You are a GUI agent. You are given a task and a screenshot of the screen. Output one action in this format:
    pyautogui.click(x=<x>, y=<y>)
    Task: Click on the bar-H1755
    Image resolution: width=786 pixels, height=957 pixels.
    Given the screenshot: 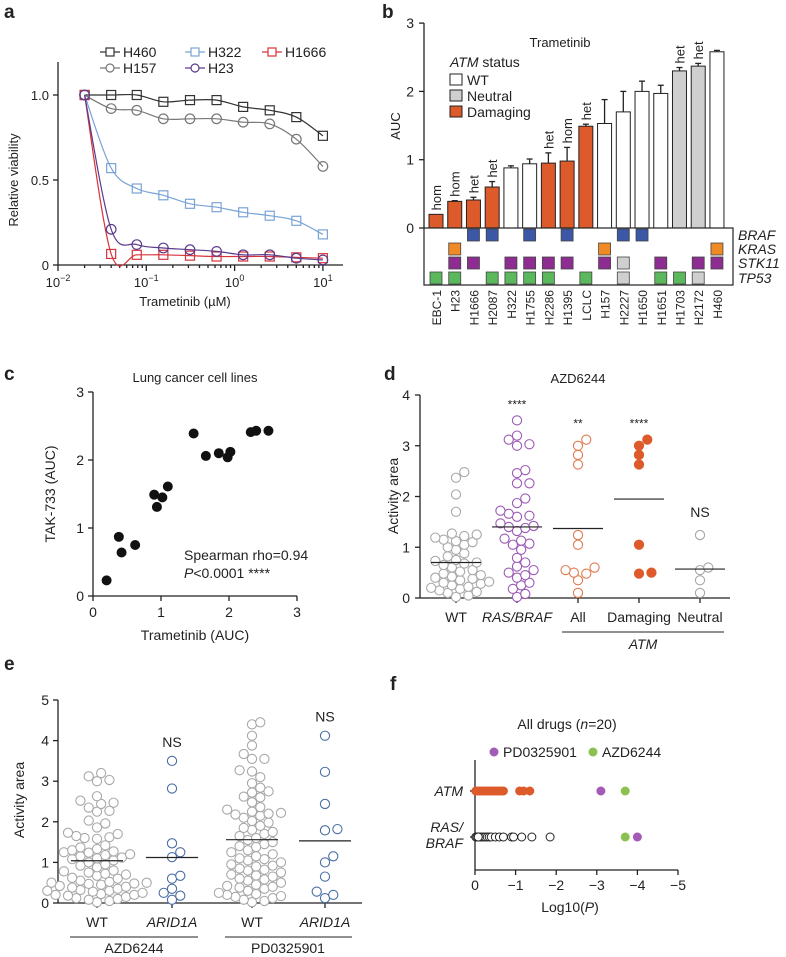 What is the action you would take?
    pyautogui.click(x=530, y=196)
    